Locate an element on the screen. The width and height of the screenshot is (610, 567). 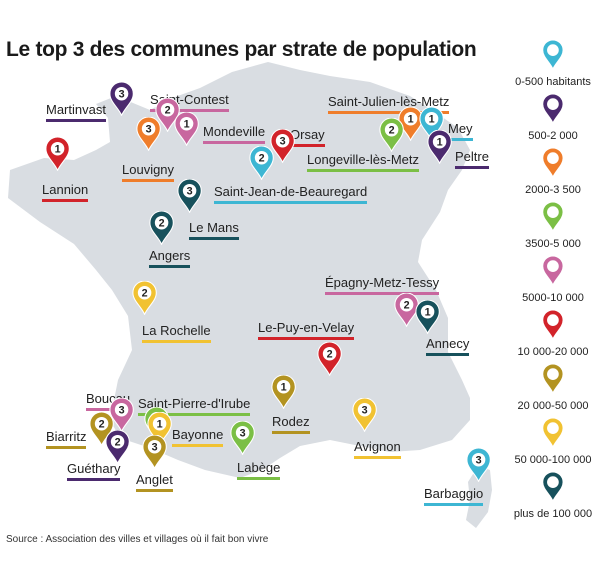
commune-label-bayonne: Bayonne is located at coordinates (198, 437).